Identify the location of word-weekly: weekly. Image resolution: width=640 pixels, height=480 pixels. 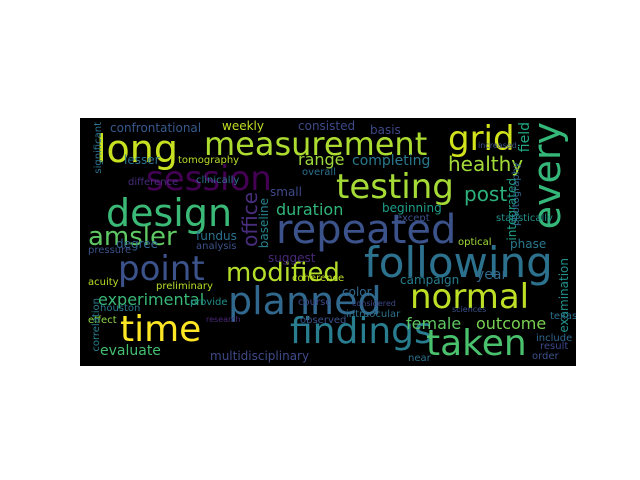
(243, 126).